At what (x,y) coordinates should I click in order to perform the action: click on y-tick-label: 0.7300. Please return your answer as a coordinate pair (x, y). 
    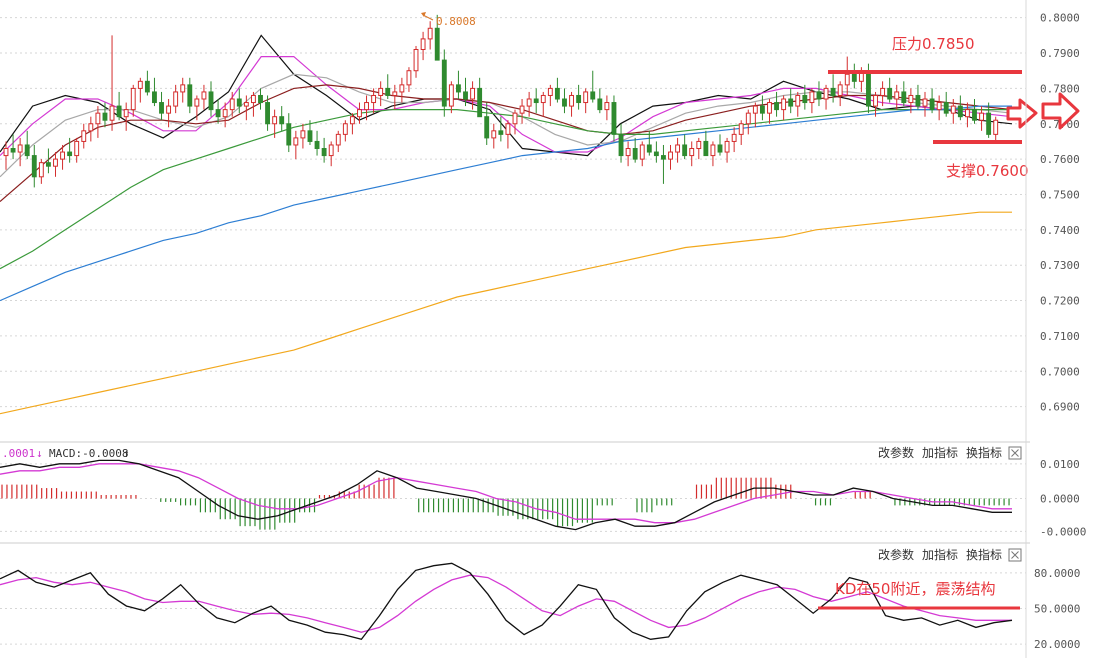
    Looking at the image, I should click on (1060, 265).